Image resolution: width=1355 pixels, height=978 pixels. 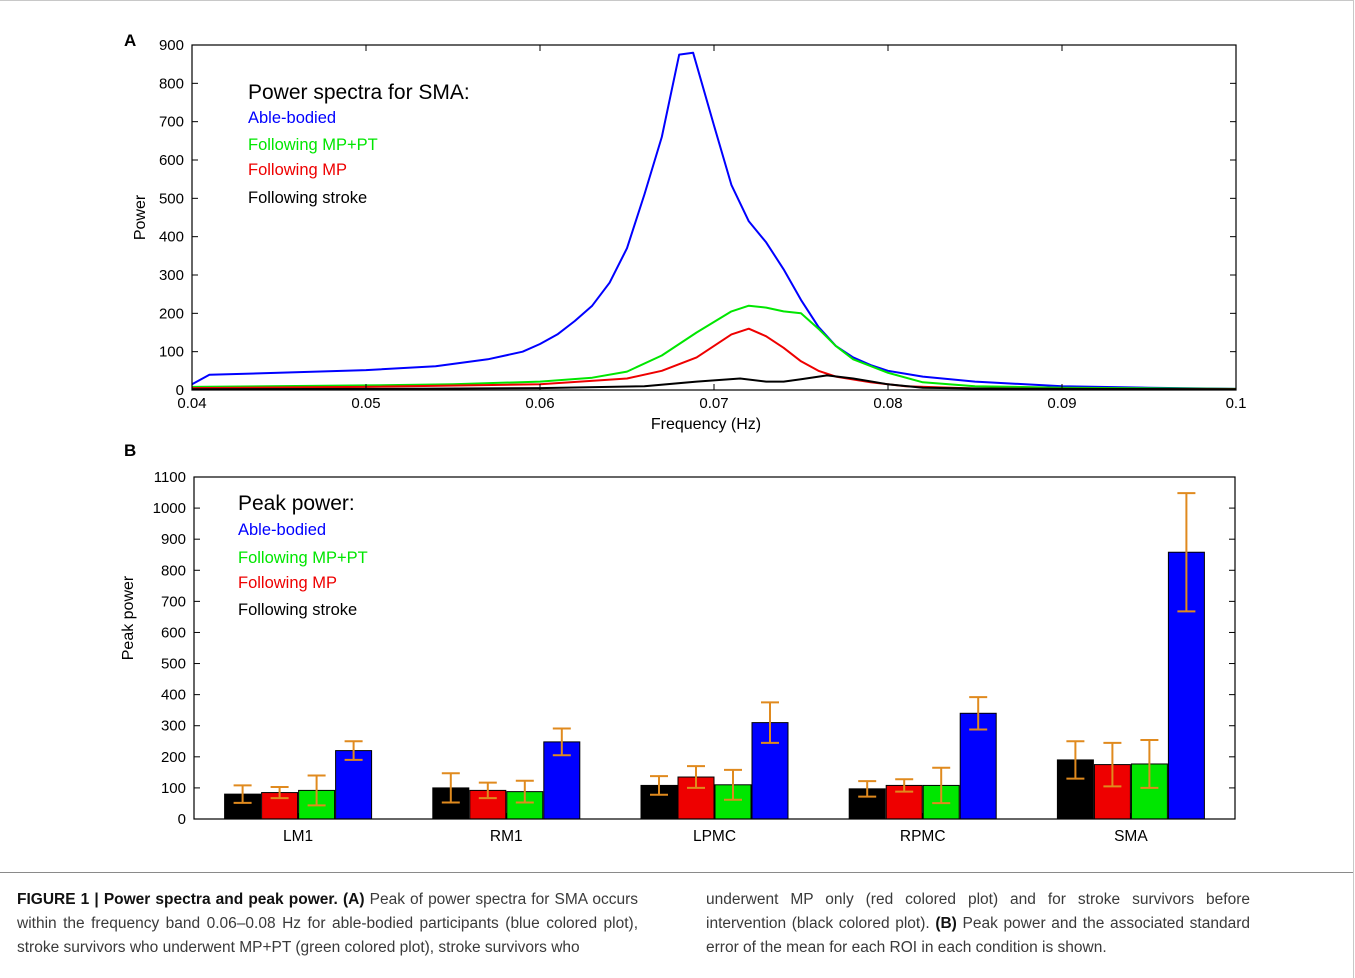 I want to click on panel-a-letter: A, so click(x=130, y=40).